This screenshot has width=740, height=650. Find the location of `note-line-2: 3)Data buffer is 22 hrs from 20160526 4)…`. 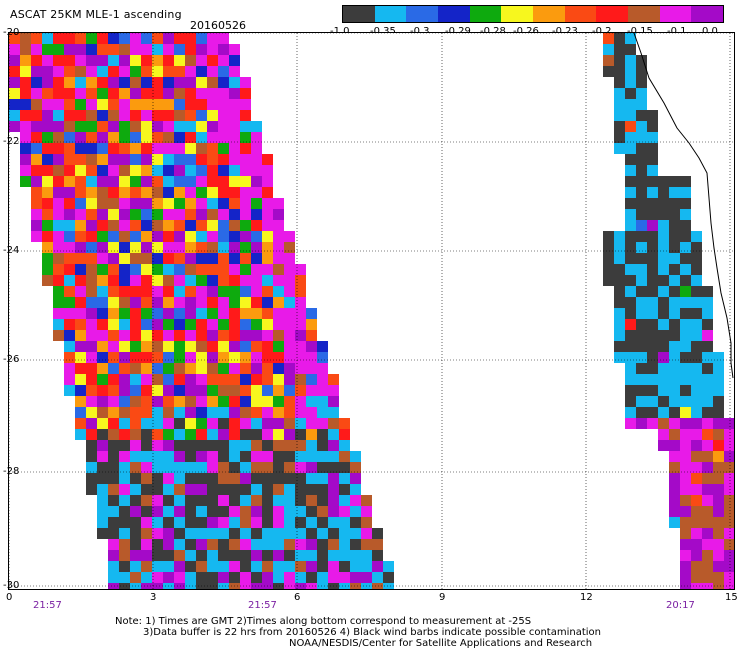

note-line-2: 3)Data buffer is 22 hrs from 20160526 4)… is located at coordinates (372, 632).